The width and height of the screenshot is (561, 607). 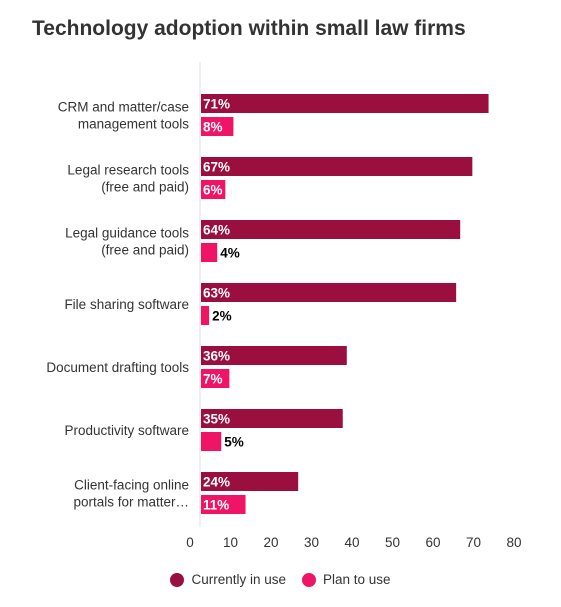 What do you see at coordinates (216, 356) in the screenshot?
I see `data-label-currently-5: 36%` at bounding box center [216, 356].